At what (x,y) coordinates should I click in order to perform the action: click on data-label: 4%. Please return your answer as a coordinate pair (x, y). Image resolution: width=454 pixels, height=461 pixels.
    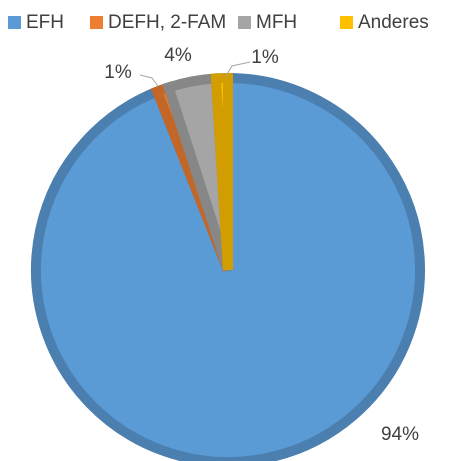
    Looking at the image, I should click on (178, 55).